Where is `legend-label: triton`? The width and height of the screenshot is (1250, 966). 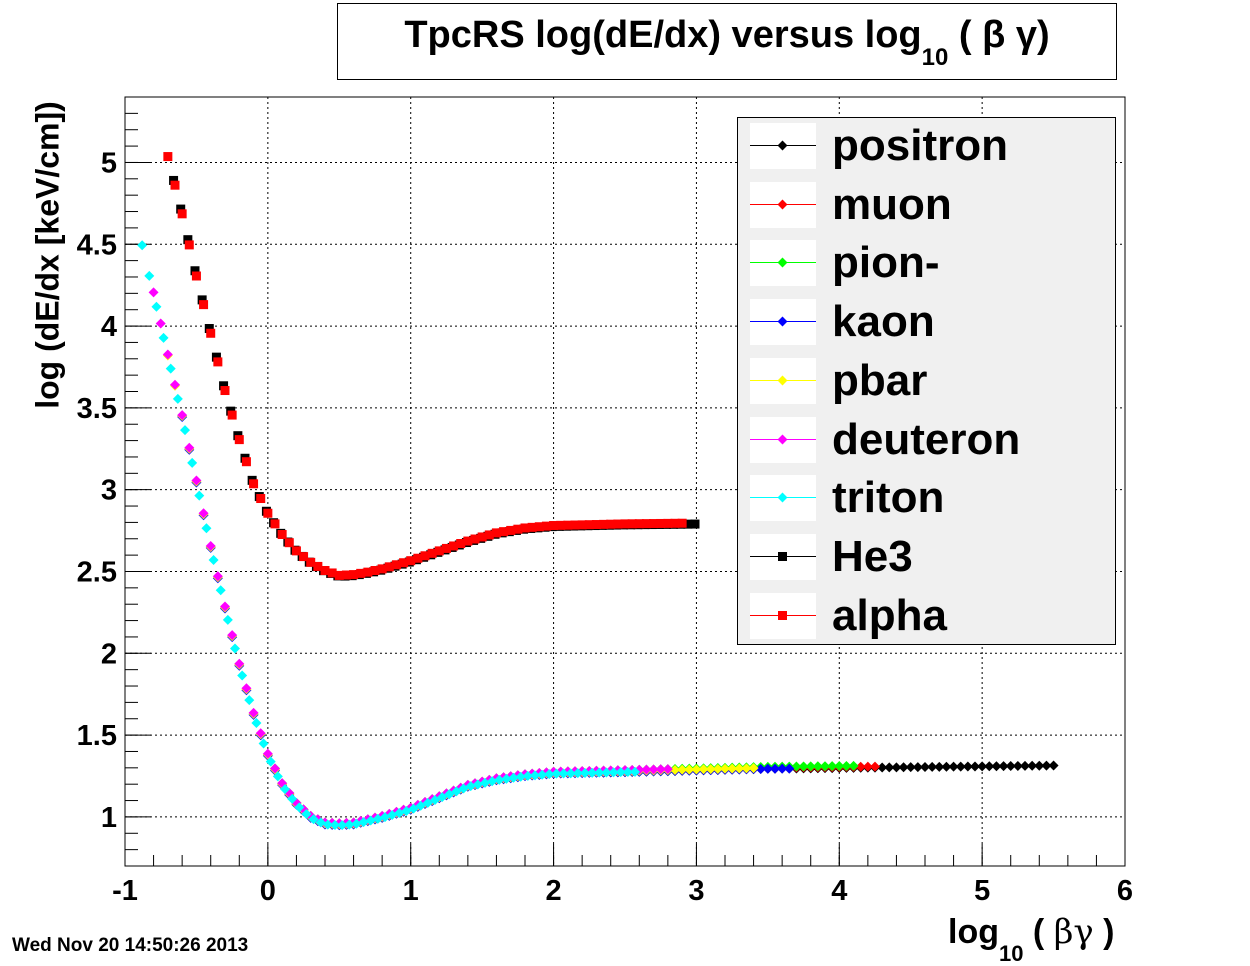
legend-label: triton is located at coordinates (888, 498).